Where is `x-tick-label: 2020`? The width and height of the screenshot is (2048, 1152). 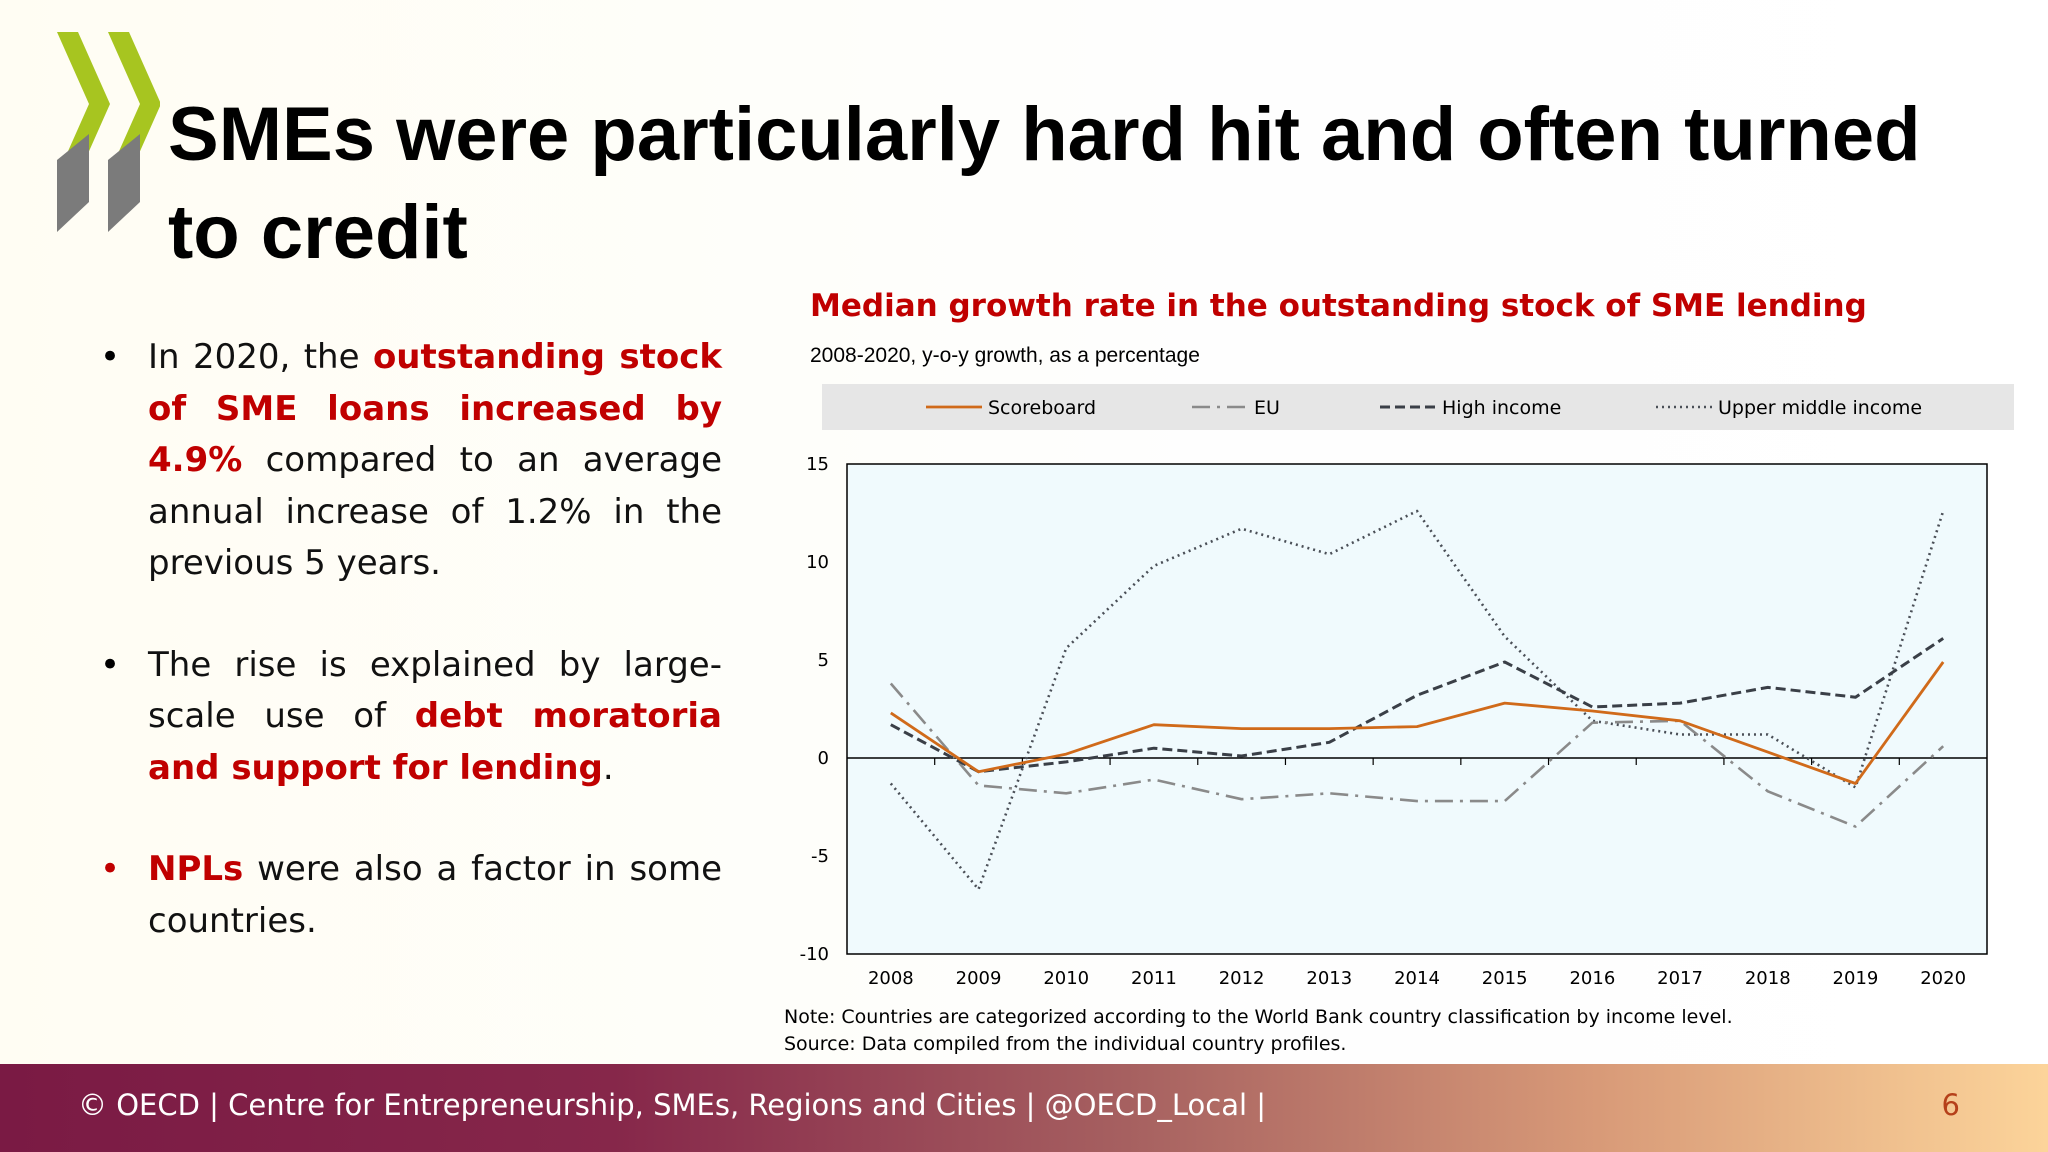
x-tick-label: 2020 is located at coordinates (1943, 978).